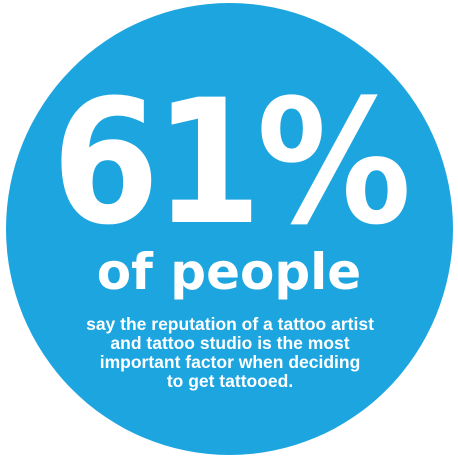  What do you see at coordinates (230, 362) in the screenshot?
I see `caption-line: important factor when deciding` at bounding box center [230, 362].